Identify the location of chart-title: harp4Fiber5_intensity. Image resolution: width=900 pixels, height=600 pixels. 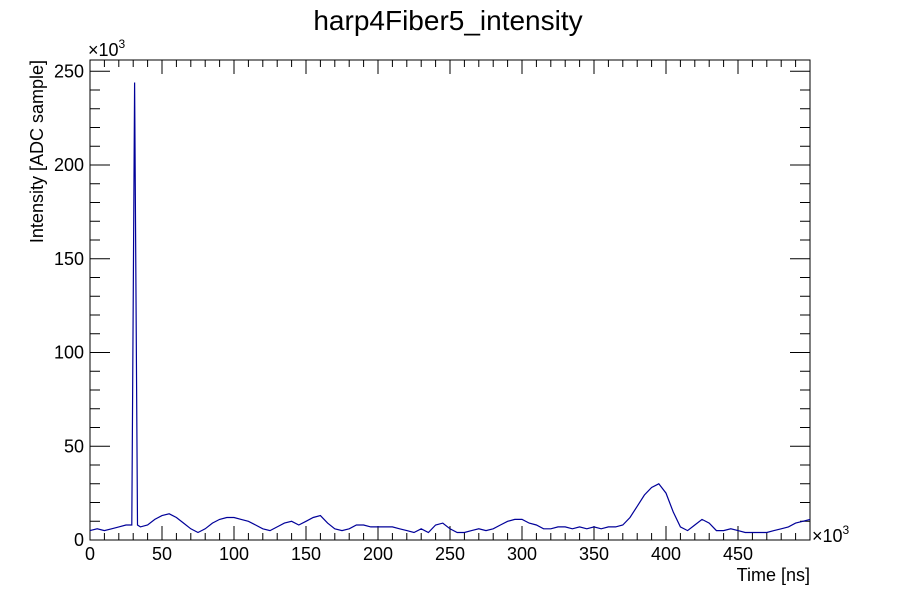
(447, 20).